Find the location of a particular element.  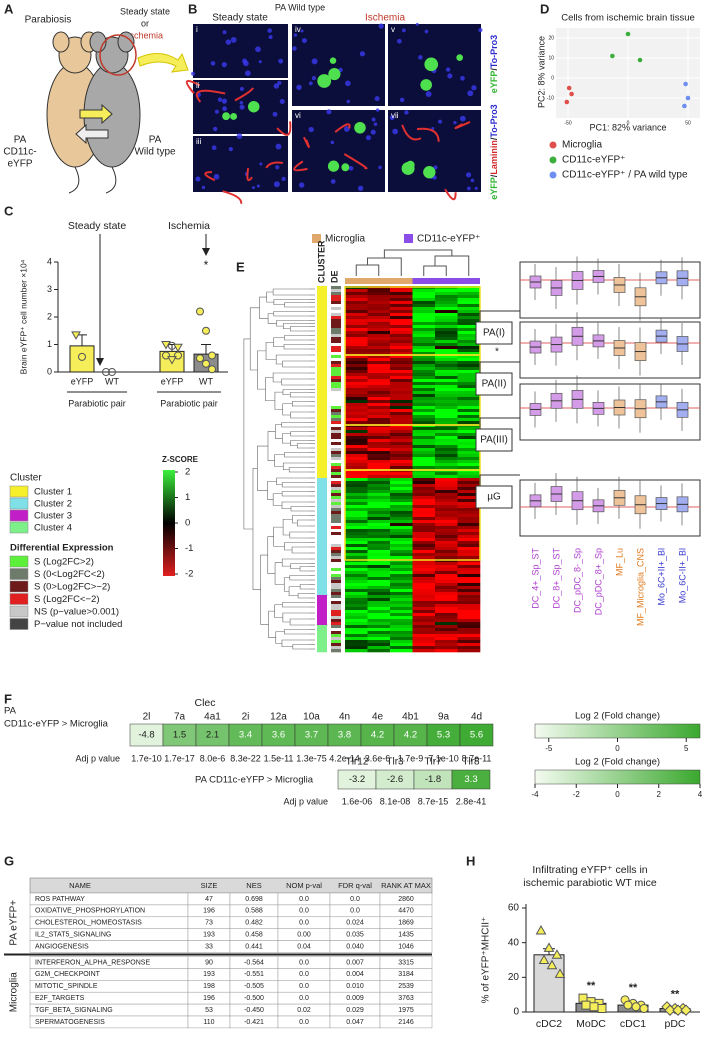

y-axis-label: Brain eYFP⁺ cell number ×10⁴ is located at coordinates (23, 316).